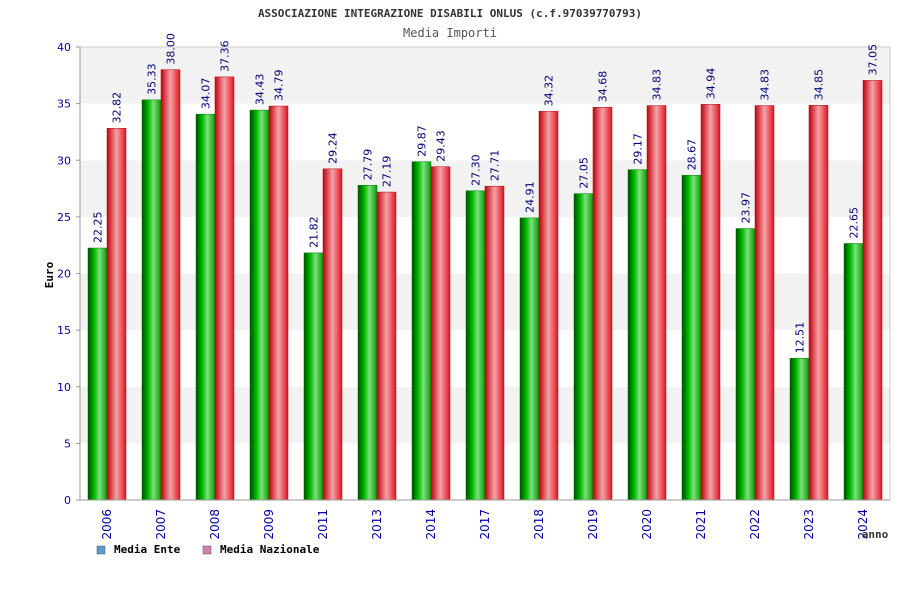 This screenshot has height=605, width=900. What do you see at coordinates (333, 148) in the screenshot?
I see `data-label: 29.24` at bounding box center [333, 148].